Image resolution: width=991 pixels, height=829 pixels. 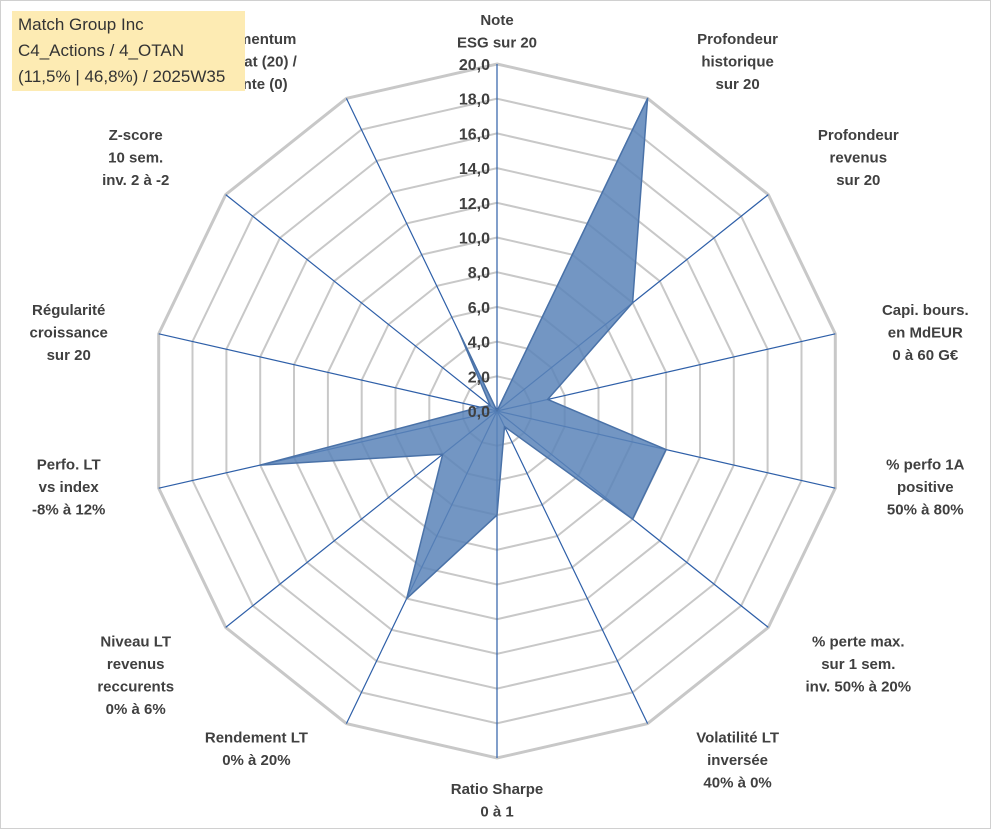 What do you see at coordinates (256, 760) in the screenshot?
I see `axis-label: 0% à 20%` at bounding box center [256, 760].